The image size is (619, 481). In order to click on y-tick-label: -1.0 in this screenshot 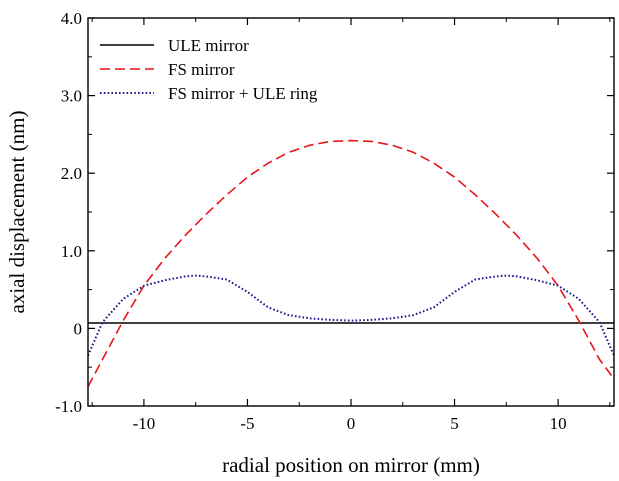, I will do `click(68, 406)`.